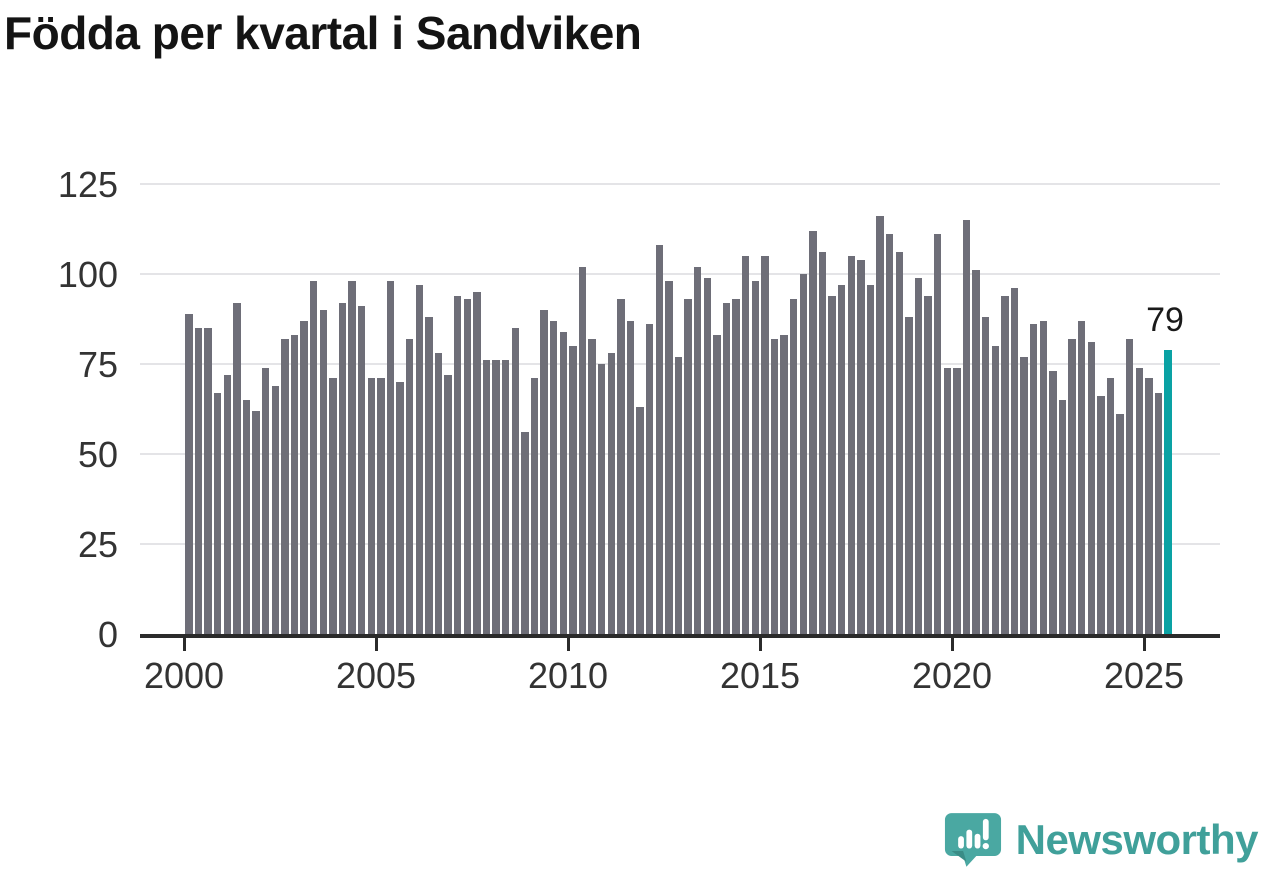 The image size is (1262, 879). I want to click on highlight-bar, so click(1168, 491).